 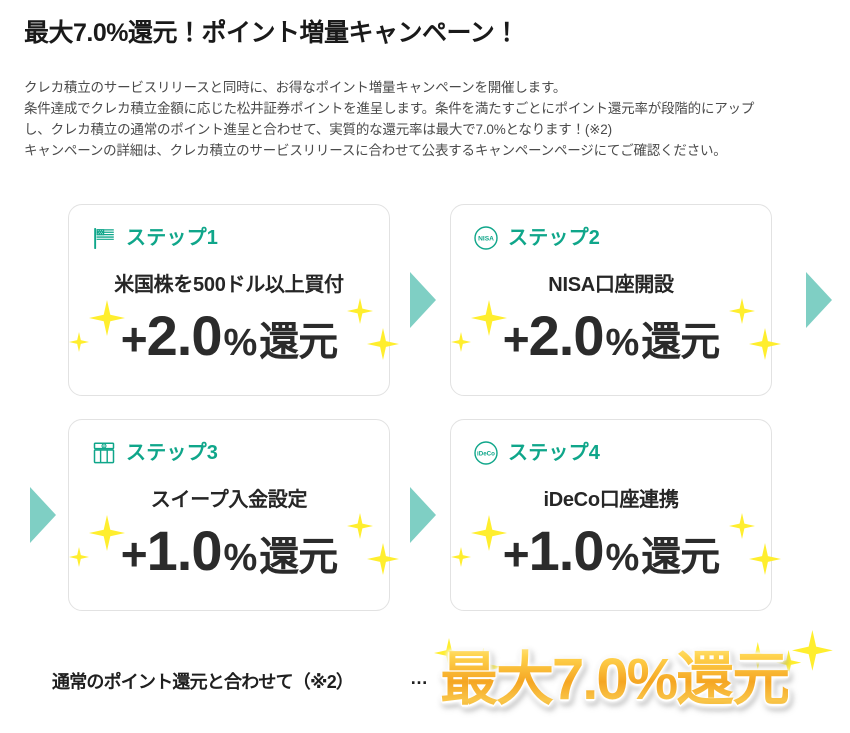 I want to click on step-card-3-plus: +, so click(x=134, y=554).